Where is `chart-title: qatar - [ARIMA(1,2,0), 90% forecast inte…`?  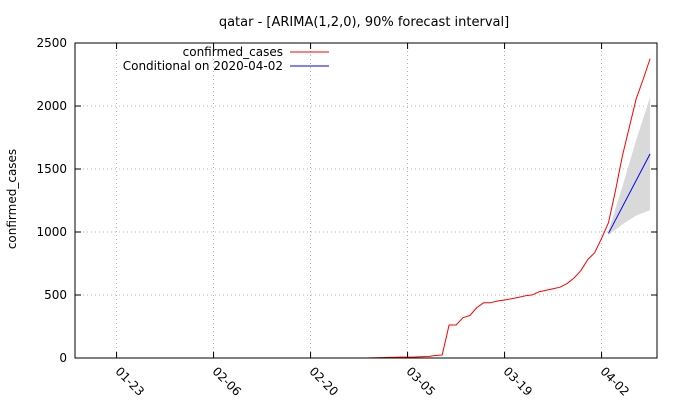
chart-title: qatar - [ARIMA(1,2,0), 90% forecast inte… is located at coordinates (364, 22).